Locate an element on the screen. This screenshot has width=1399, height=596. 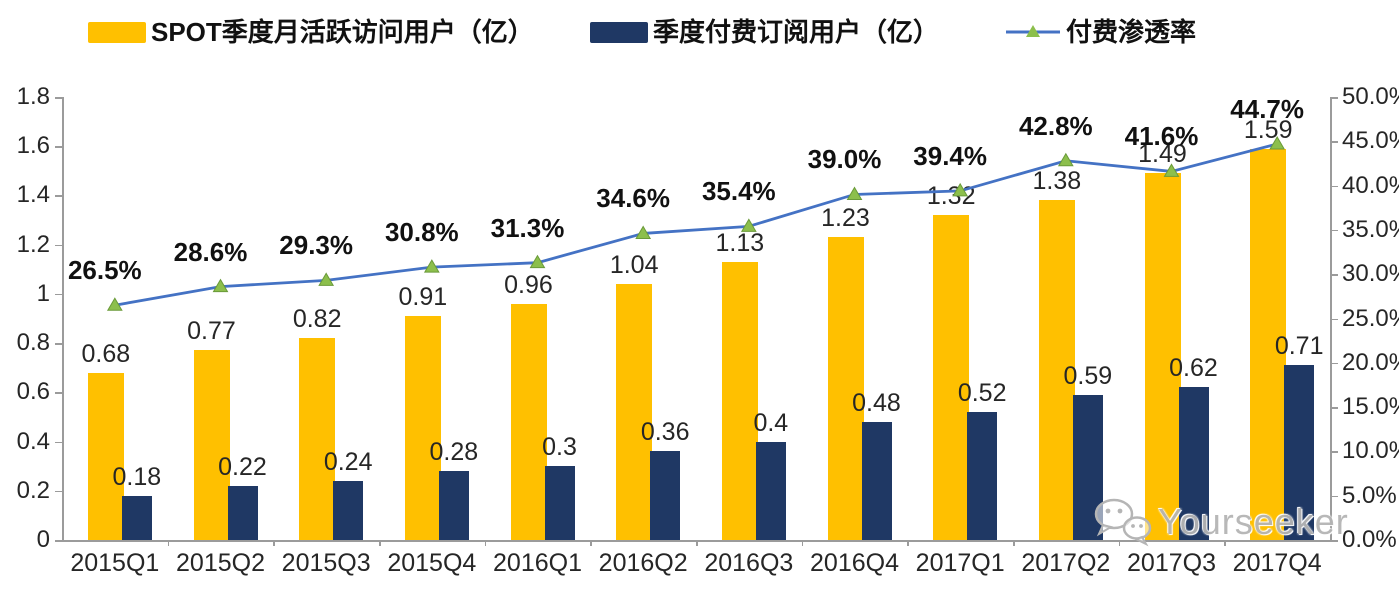
x-axis-label: 2016Q3 is located at coordinates (749, 563).